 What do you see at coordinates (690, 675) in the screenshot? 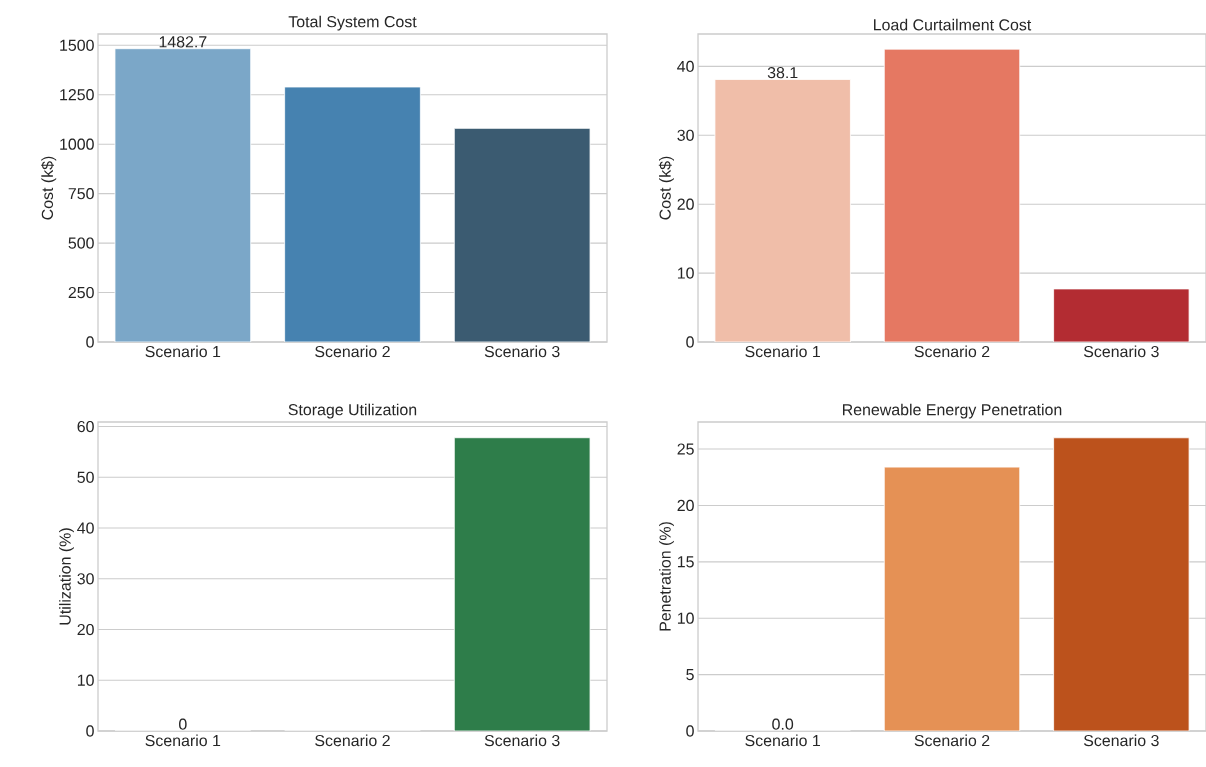
I see `y-tick-label: 5` at bounding box center [690, 675].